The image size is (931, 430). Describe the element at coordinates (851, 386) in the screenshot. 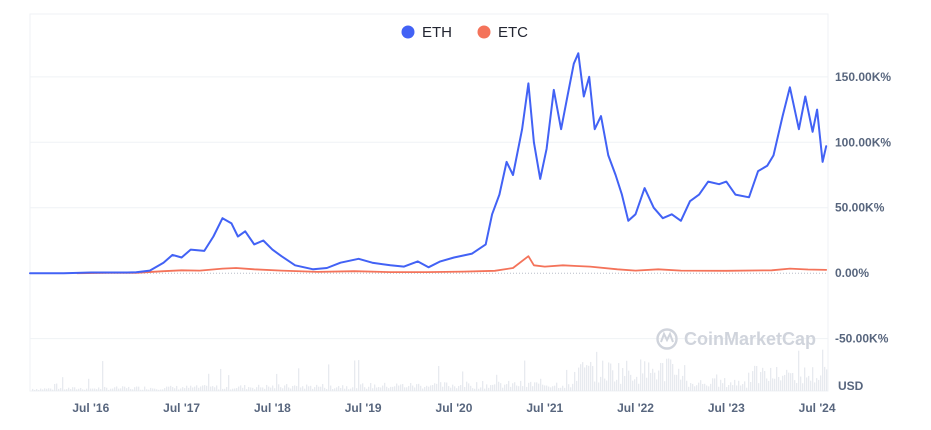

I see `currency-label: USD` at that location.